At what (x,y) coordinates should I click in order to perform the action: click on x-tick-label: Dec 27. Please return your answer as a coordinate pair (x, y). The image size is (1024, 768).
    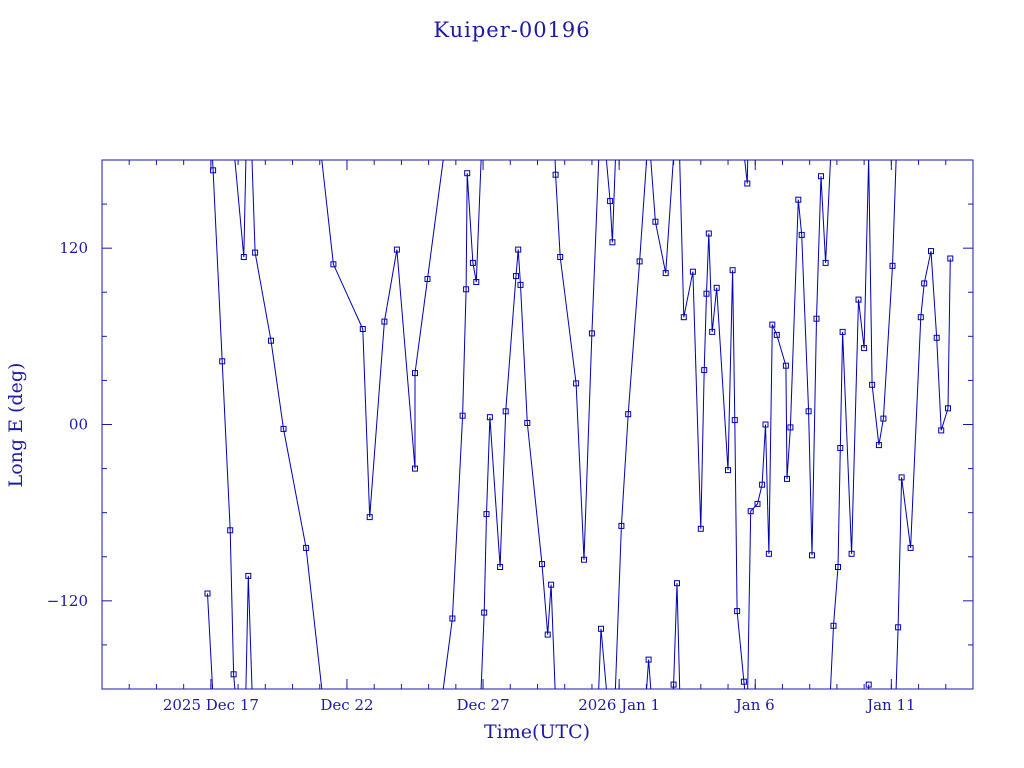
    Looking at the image, I should click on (482, 705).